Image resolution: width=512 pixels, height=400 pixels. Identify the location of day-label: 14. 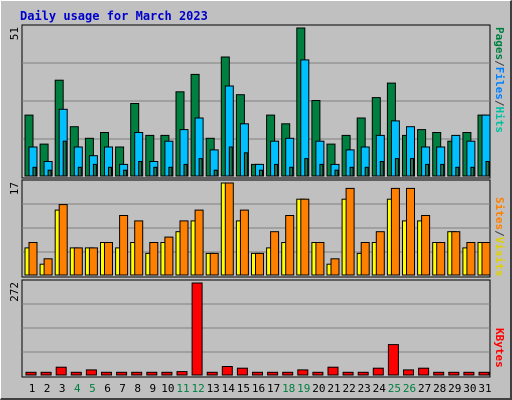
(229, 388).